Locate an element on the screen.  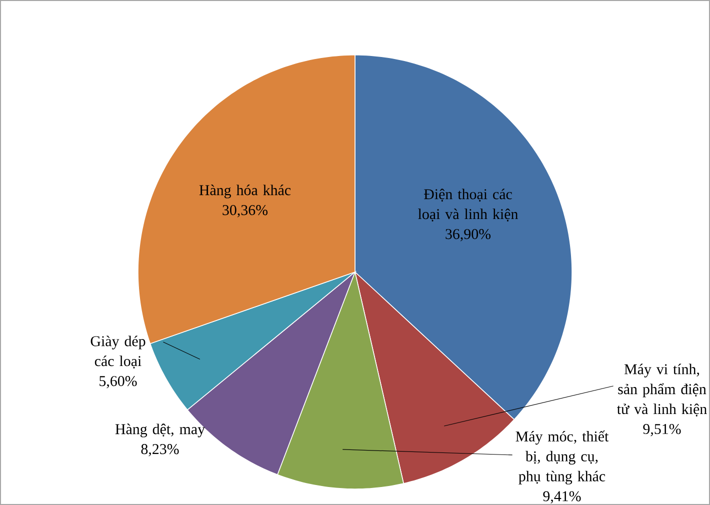
data-label: 5,60% is located at coordinates (118, 382).